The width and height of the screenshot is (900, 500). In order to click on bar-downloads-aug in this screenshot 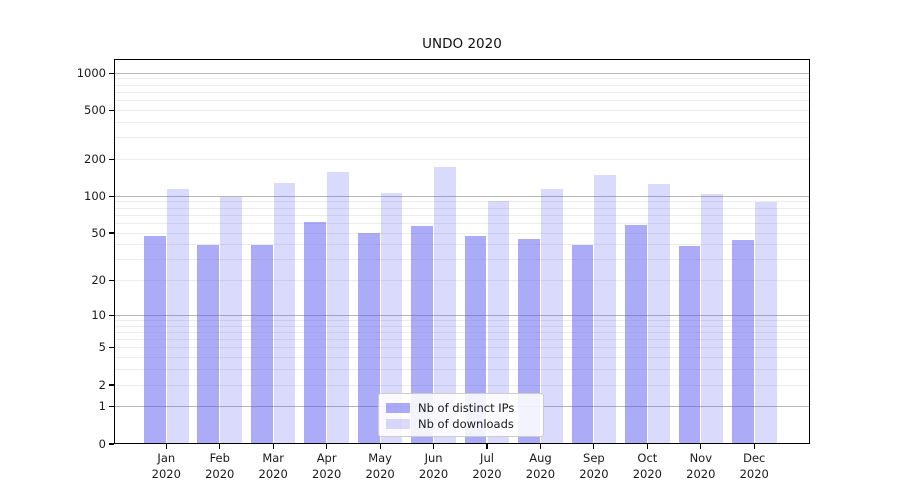, I will do `click(551, 316)`.